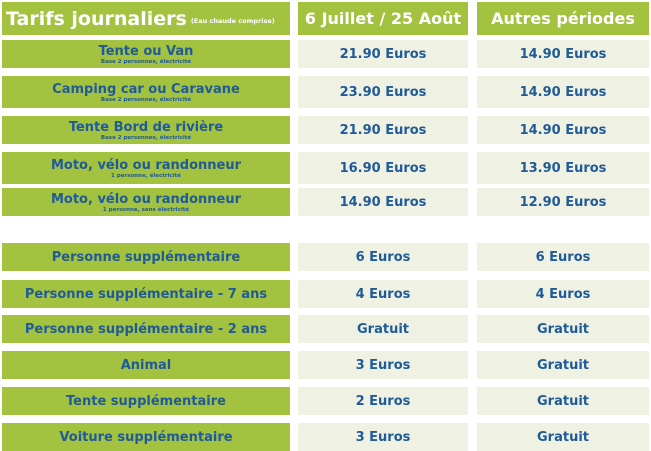 The width and height of the screenshot is (651, 451). Describe the element at coordinates (563, 202) in the screenshot. I see `price-other: 12.90 Euros` at that location.